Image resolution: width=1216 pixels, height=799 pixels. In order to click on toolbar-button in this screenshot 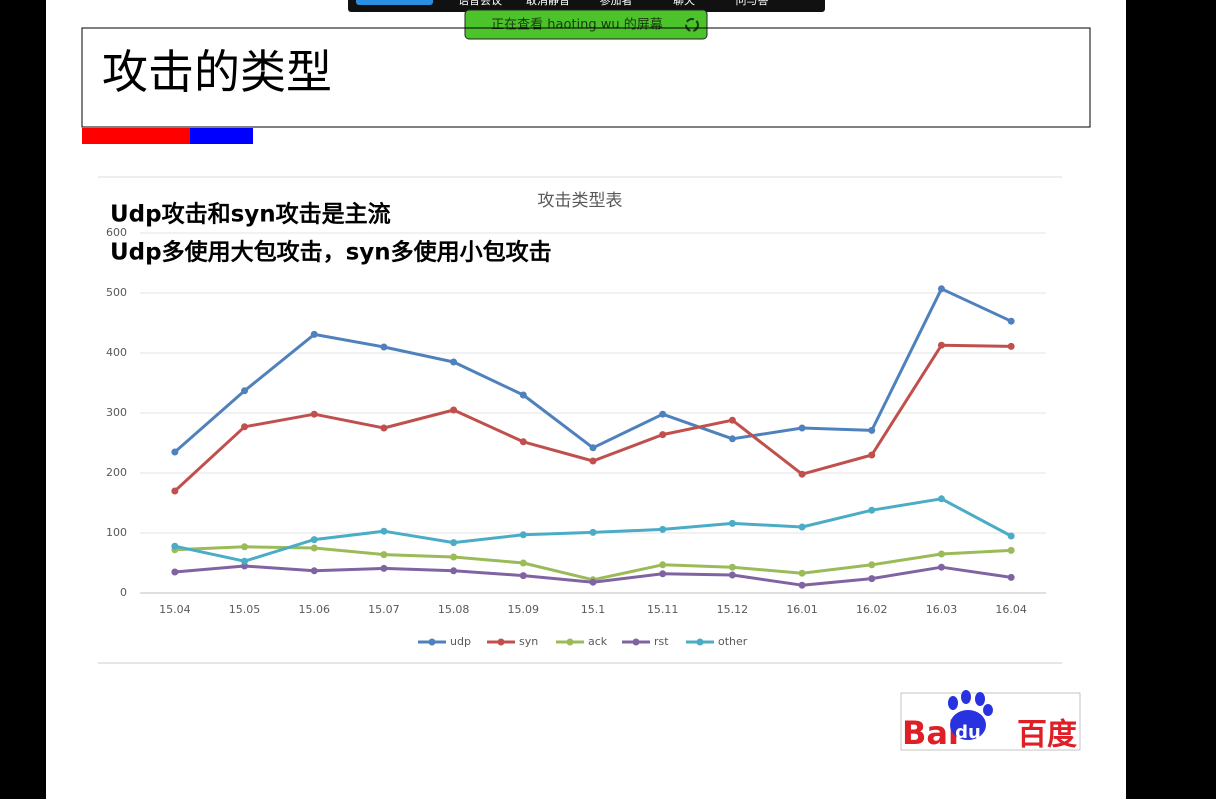, I will do `click(394, 2)`.